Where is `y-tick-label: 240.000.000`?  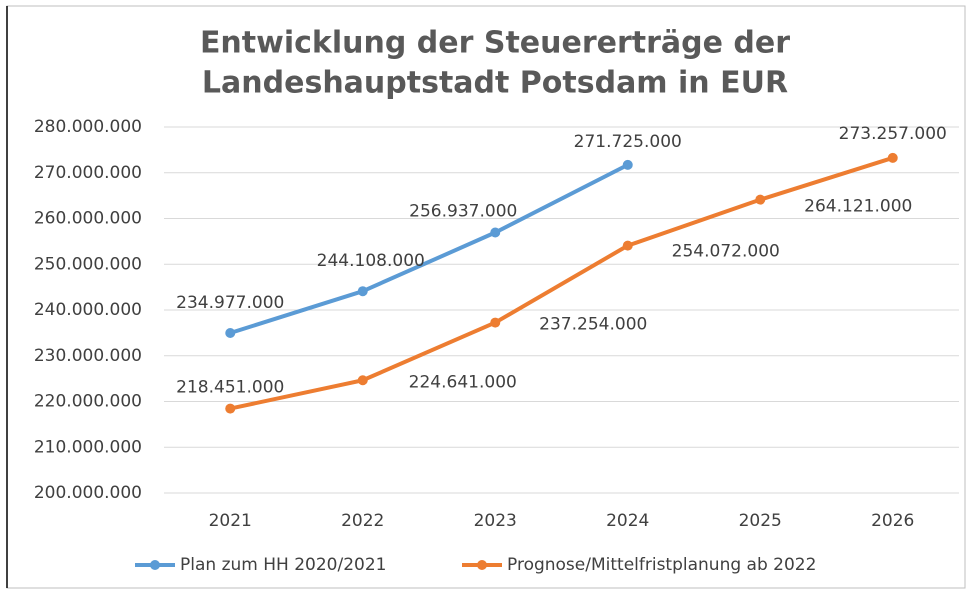
y-tick-label: 240.000.000 is located at coordinates (88, 310).